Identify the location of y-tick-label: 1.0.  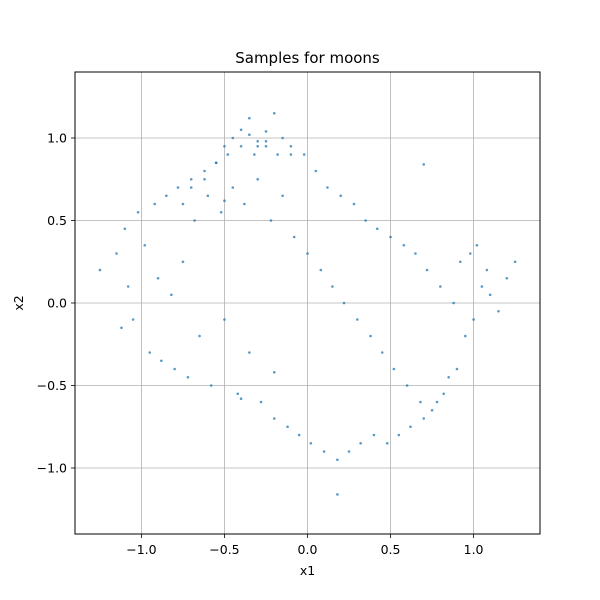
(57, 138).